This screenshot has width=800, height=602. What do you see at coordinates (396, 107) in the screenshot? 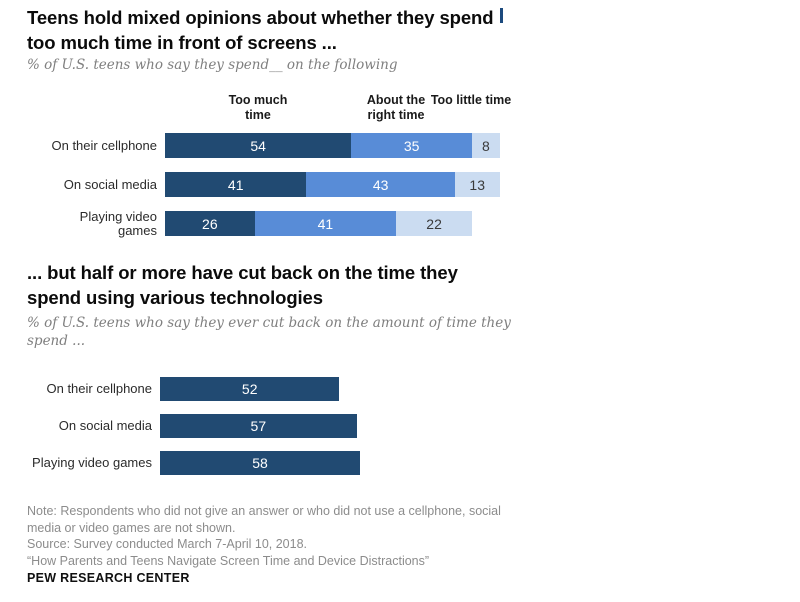
I see `series-column-header: About the right time` at bounding box center [396, 107].